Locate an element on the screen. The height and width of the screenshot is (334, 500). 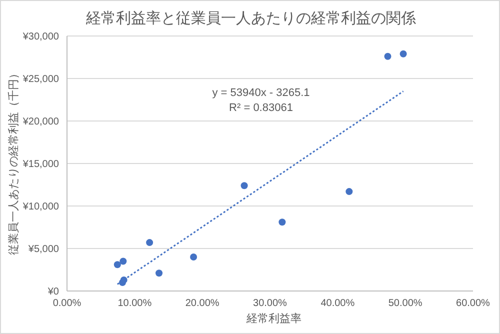
y-axis-title: 従業員一人あたりの経常利益（千円） is located at coordinates (13, 161).